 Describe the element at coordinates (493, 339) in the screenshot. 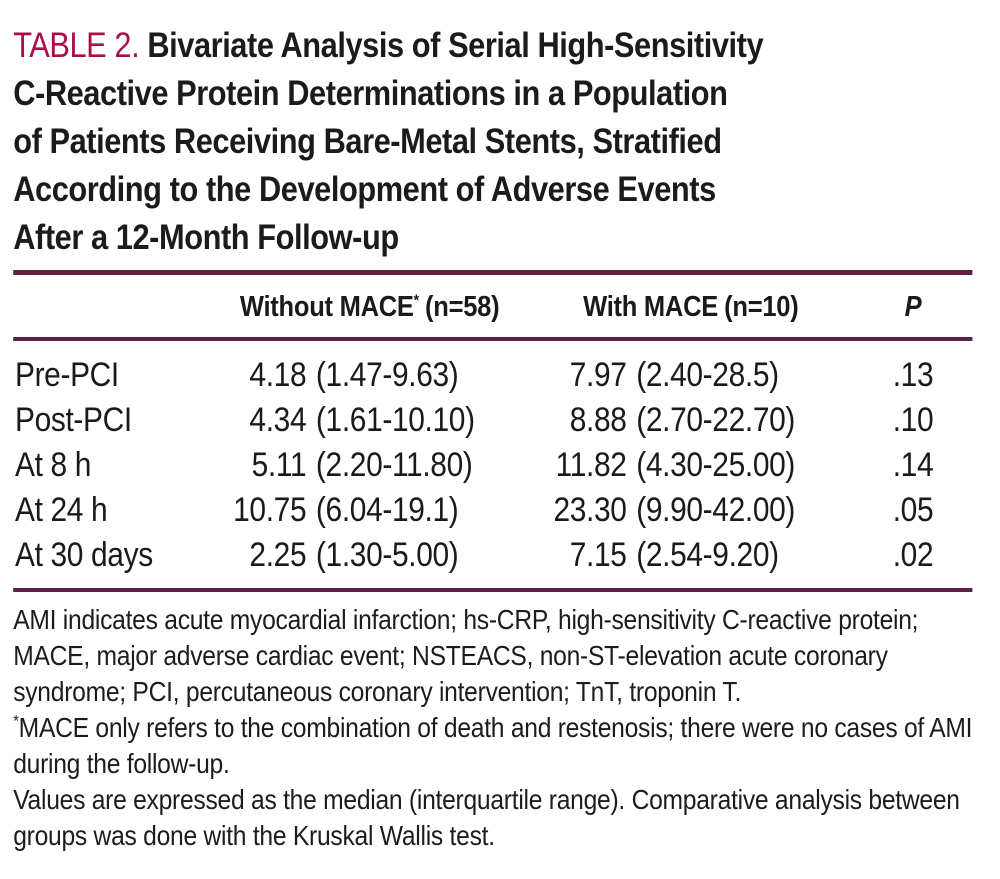

I see `table-header-rule` at that location.